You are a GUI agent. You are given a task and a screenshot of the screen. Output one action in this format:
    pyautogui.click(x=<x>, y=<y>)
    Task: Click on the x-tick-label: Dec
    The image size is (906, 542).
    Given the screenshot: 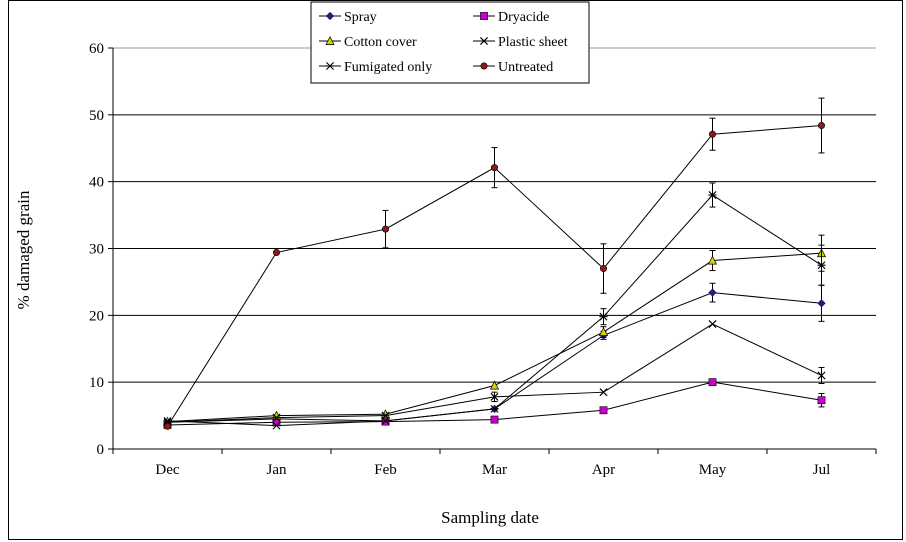 What is the action you would take?
    pyautogui.click(x=167, y=470)
    